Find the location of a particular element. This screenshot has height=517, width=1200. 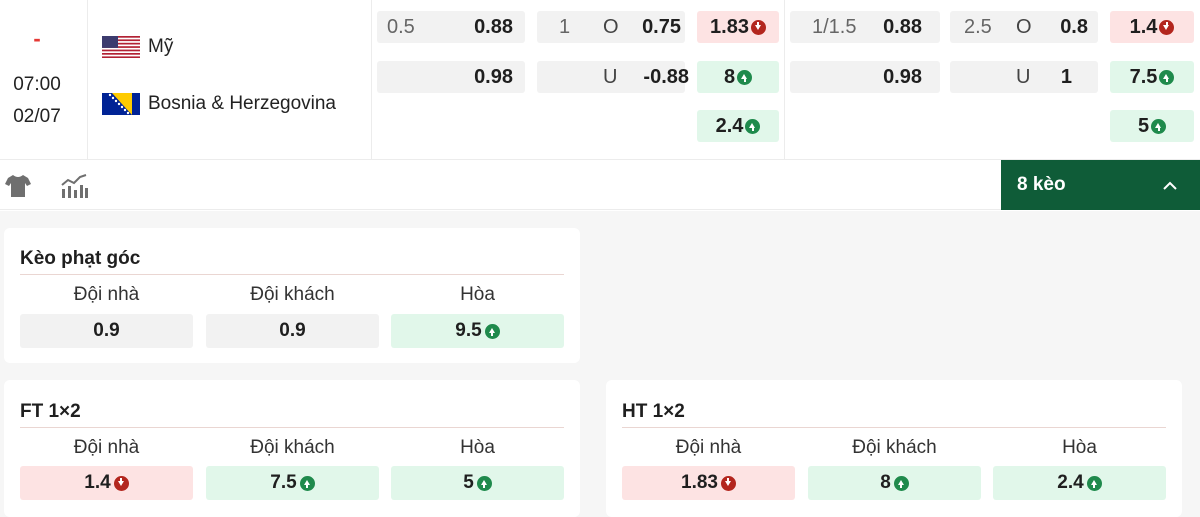

ht-1x2-card: HT 1×2 Đội nhà Đội khách Hòa 1.83 8 2.4 is located at coordinates (894, 448).